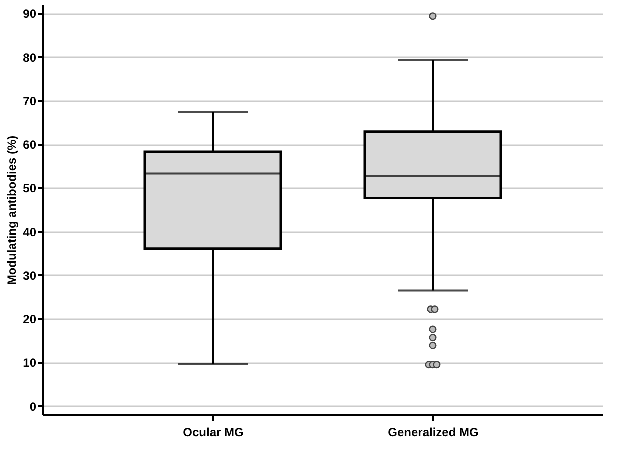 Image resolution: width=633 pixels, height=465 pixels. I want to click on y-tick-label: 10, so click(30, 363).